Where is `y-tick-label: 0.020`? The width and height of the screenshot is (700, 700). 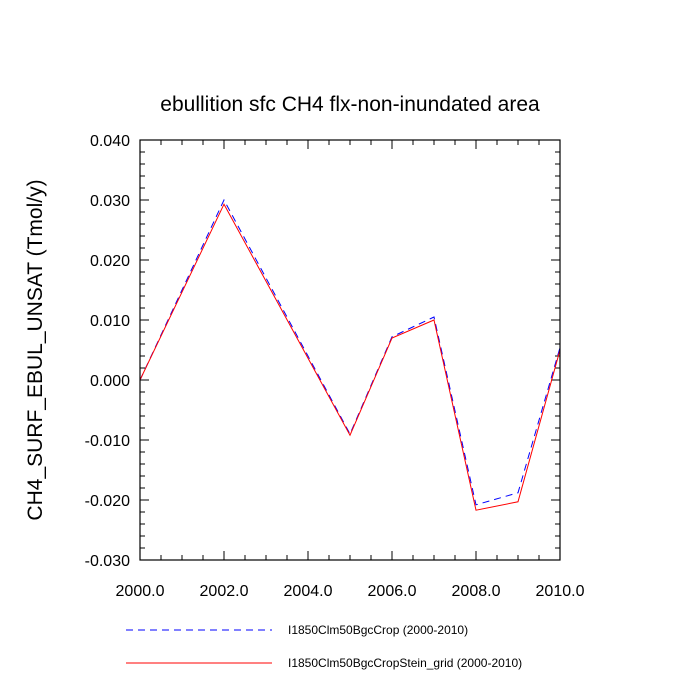 y-tick-label: 0.020 is located at coordinates (110, 261).